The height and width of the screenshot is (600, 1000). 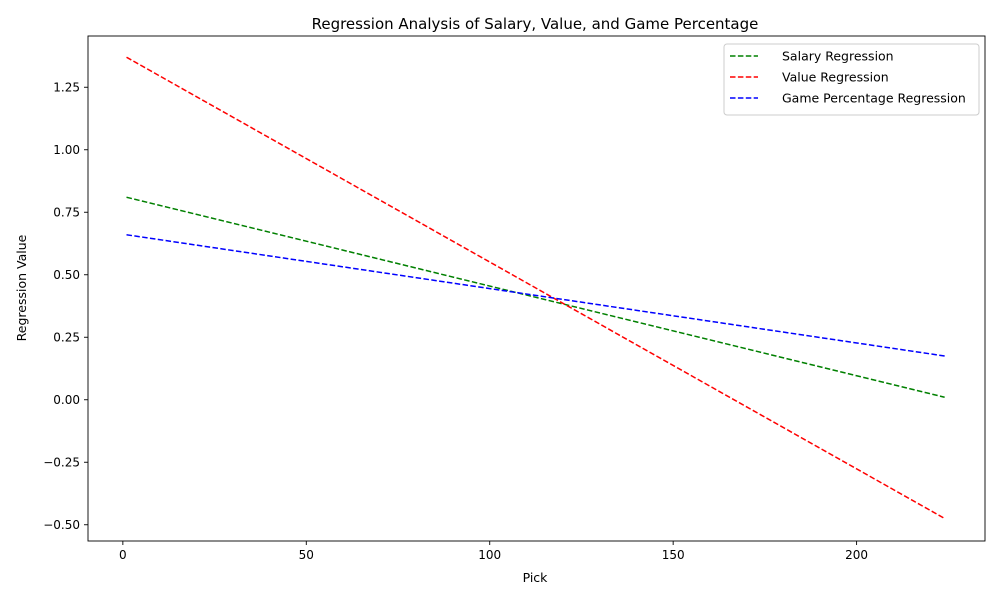 What do you see at coordinates (66, 400) in the screenshot?
I see `y-tick-label: 0.00` at bounding box center [66, 400].